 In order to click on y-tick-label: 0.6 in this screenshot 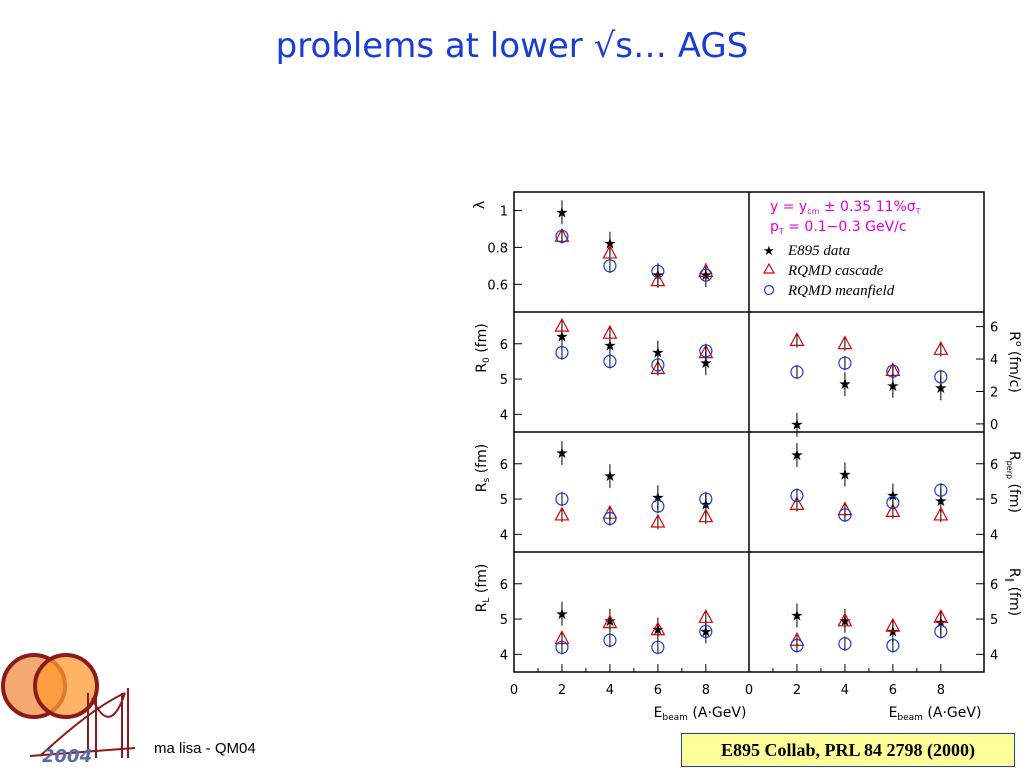, I will do `click(497, 285)`.